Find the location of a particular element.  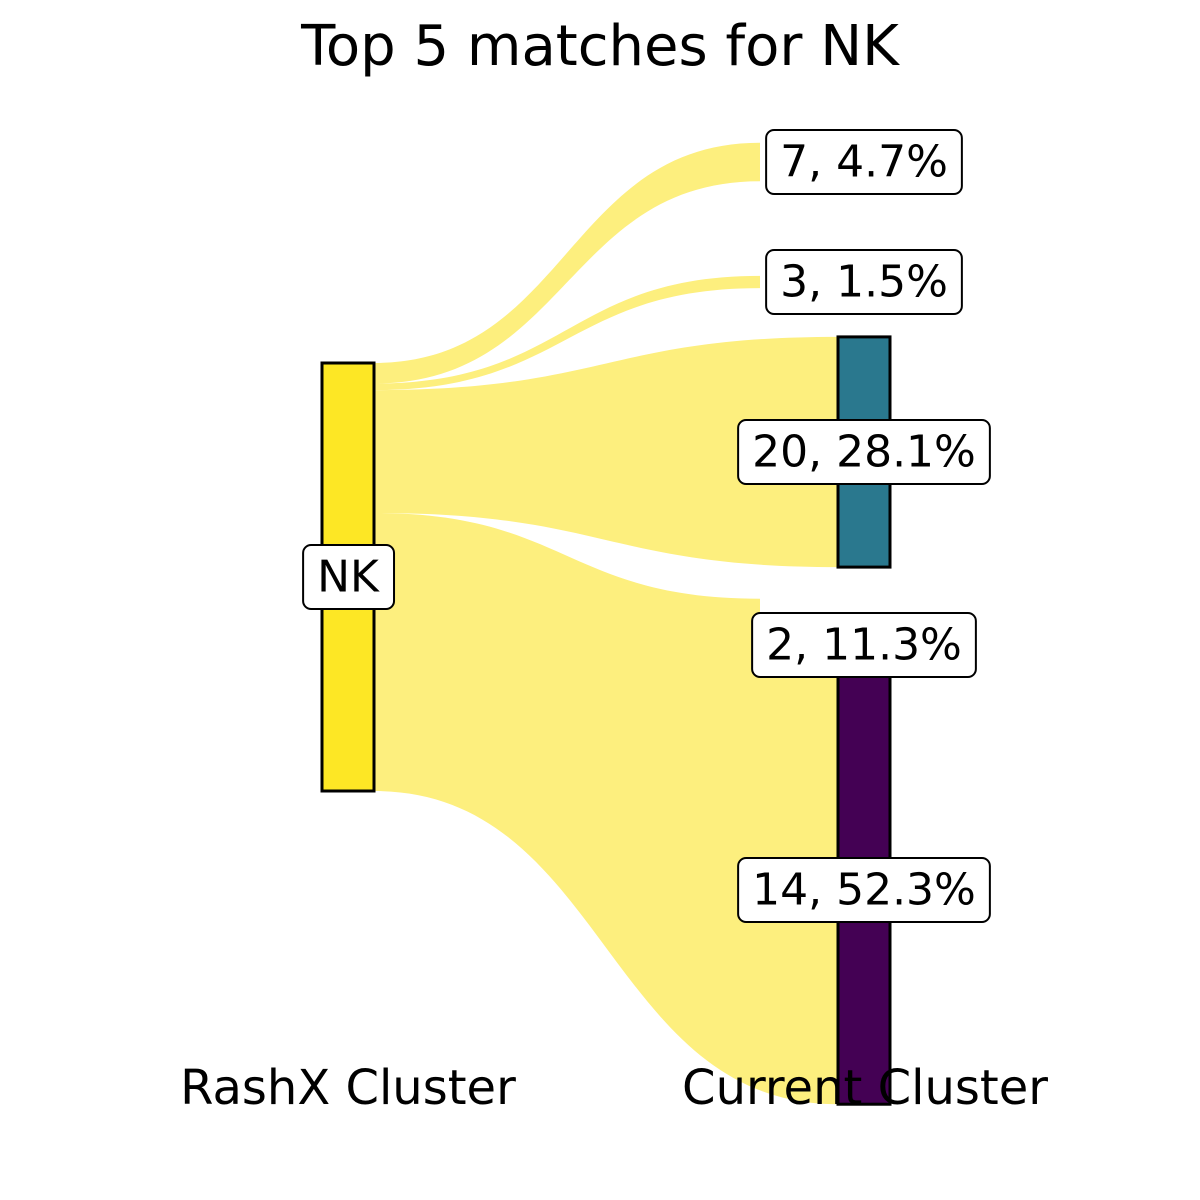

target-label-3: 3, 1.5% is located at coordinates (864, 282).